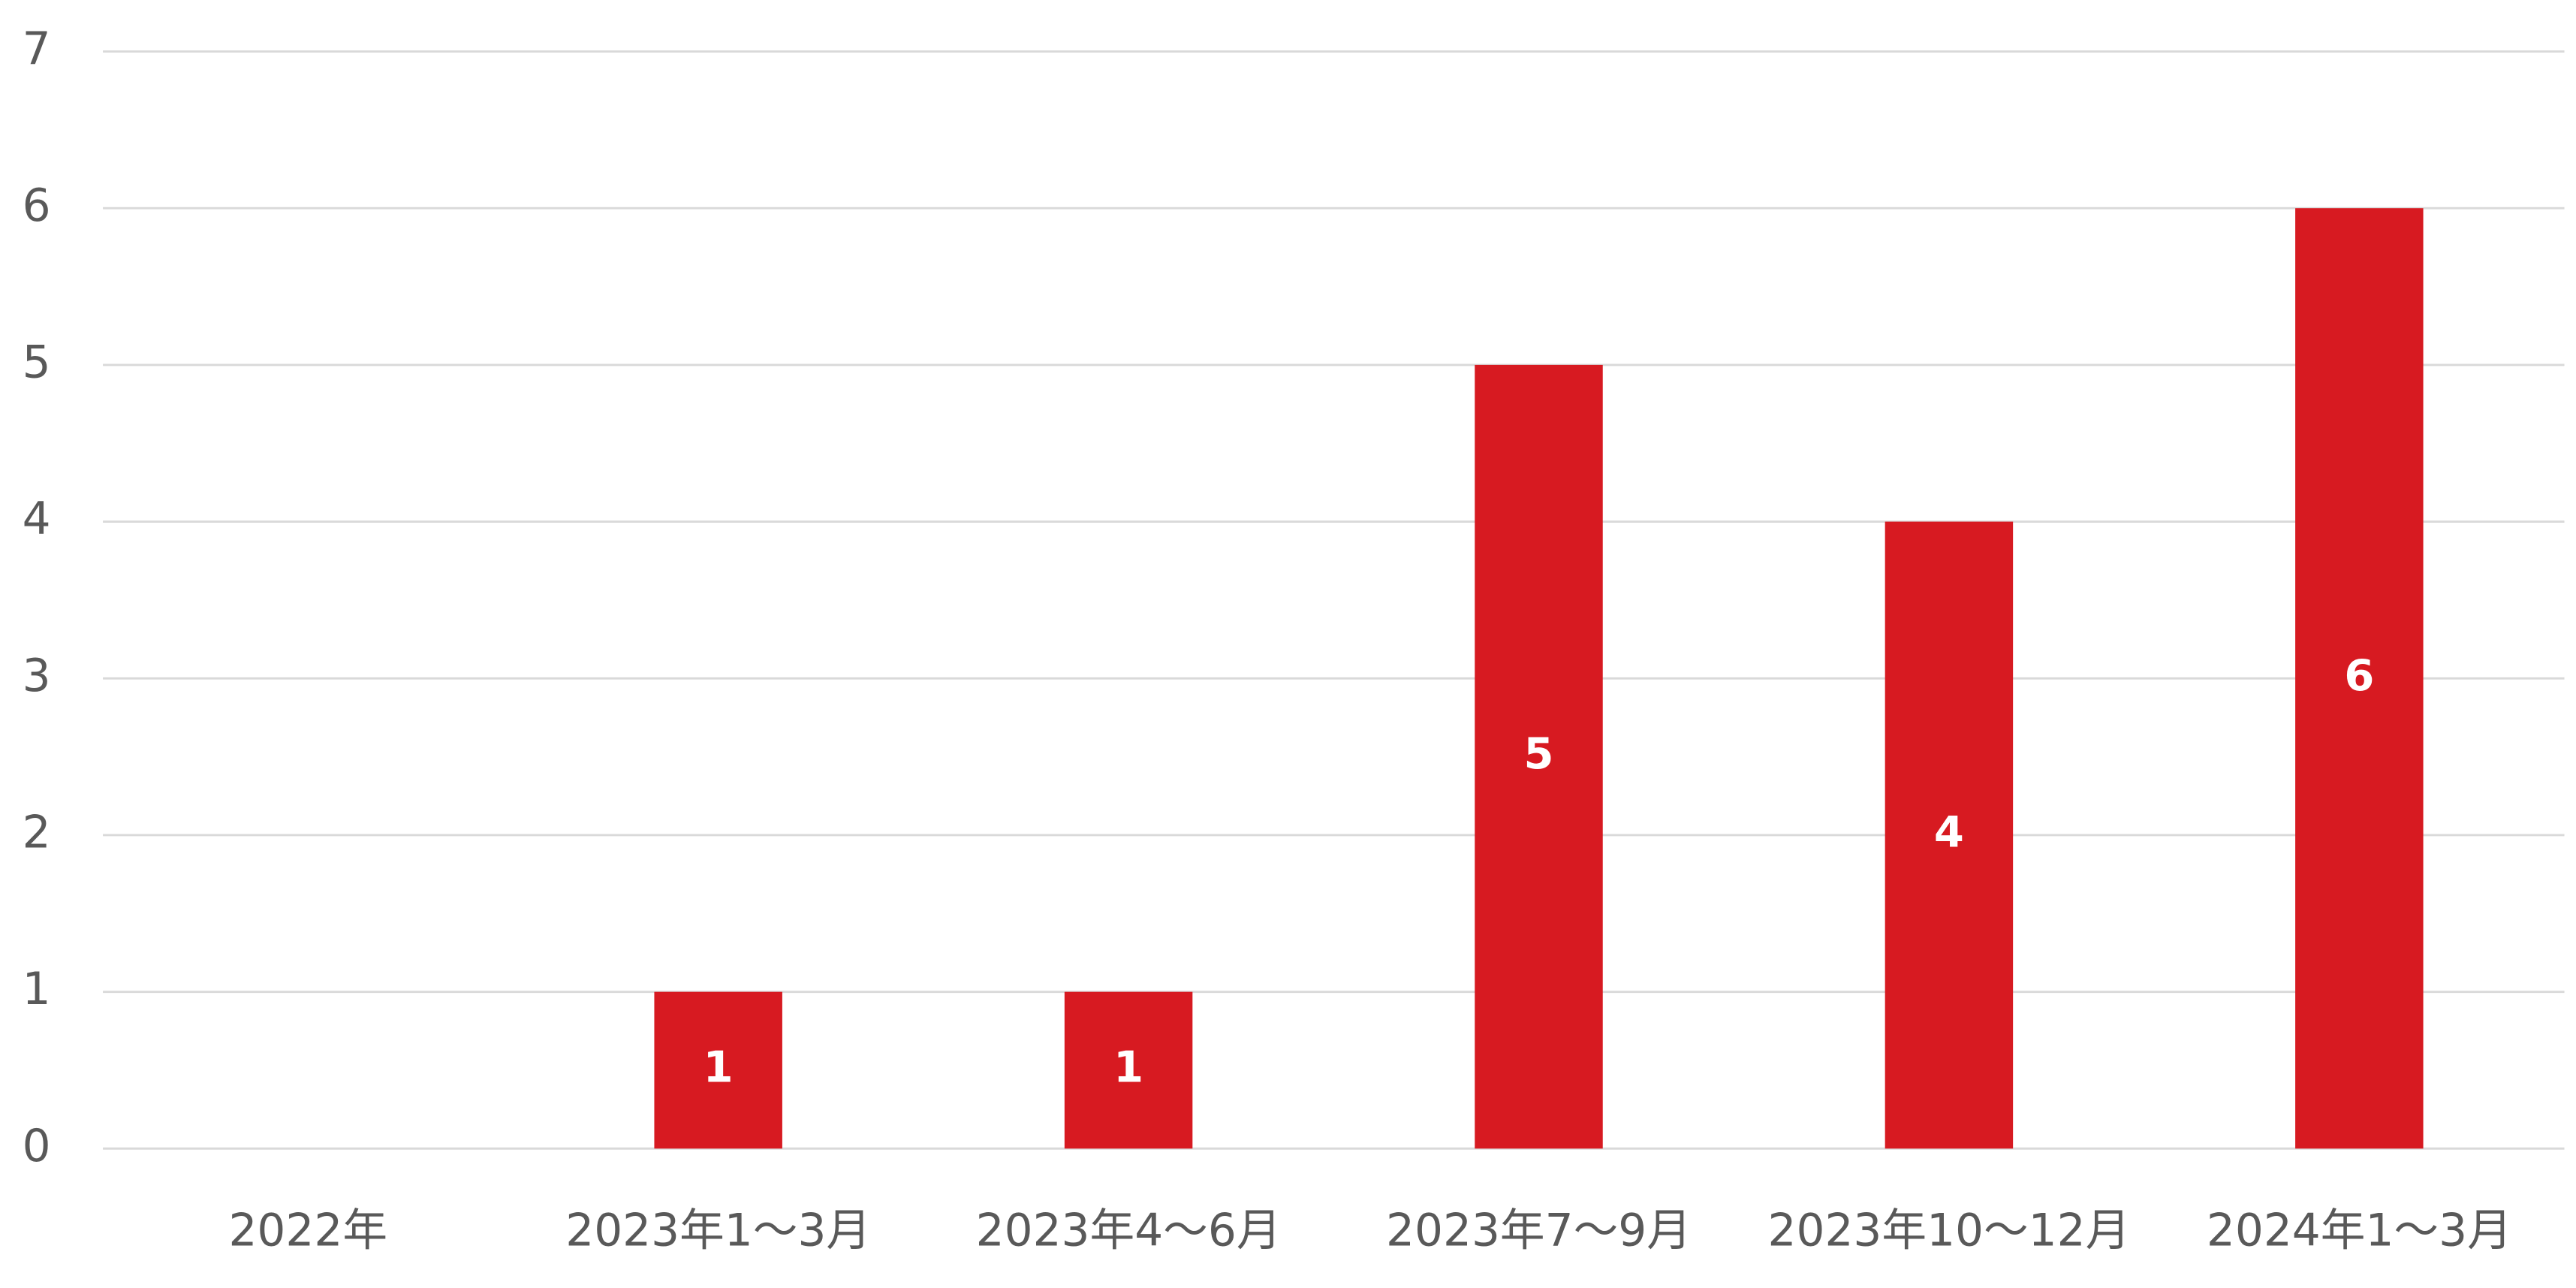 The height and width of the screenshot is (1288, 2576). I want to click on y-tick-label: 2, so click(37, 833).